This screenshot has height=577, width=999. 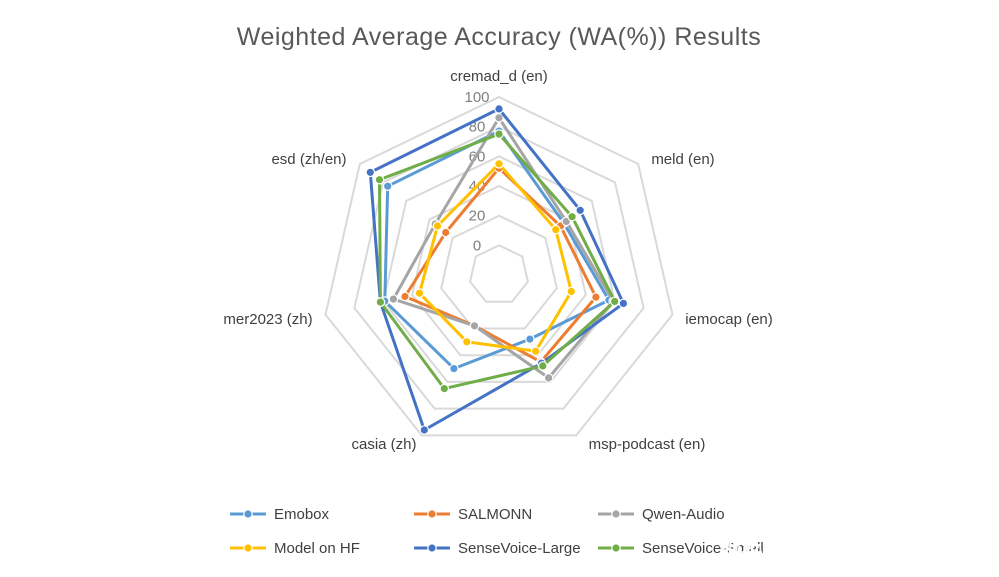 What do you see at coordinates (495, 514) in the screenshot?
I see `legend-label: SALMONN` at bounding box center [495, 514].